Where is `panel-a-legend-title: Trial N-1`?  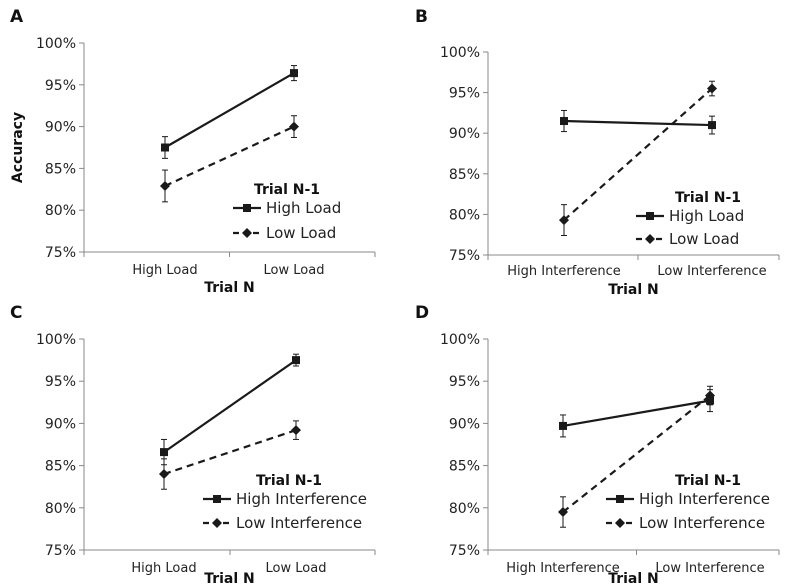 panel-a-legend-title: Trial N-1 is located at coordinates (287, 190).